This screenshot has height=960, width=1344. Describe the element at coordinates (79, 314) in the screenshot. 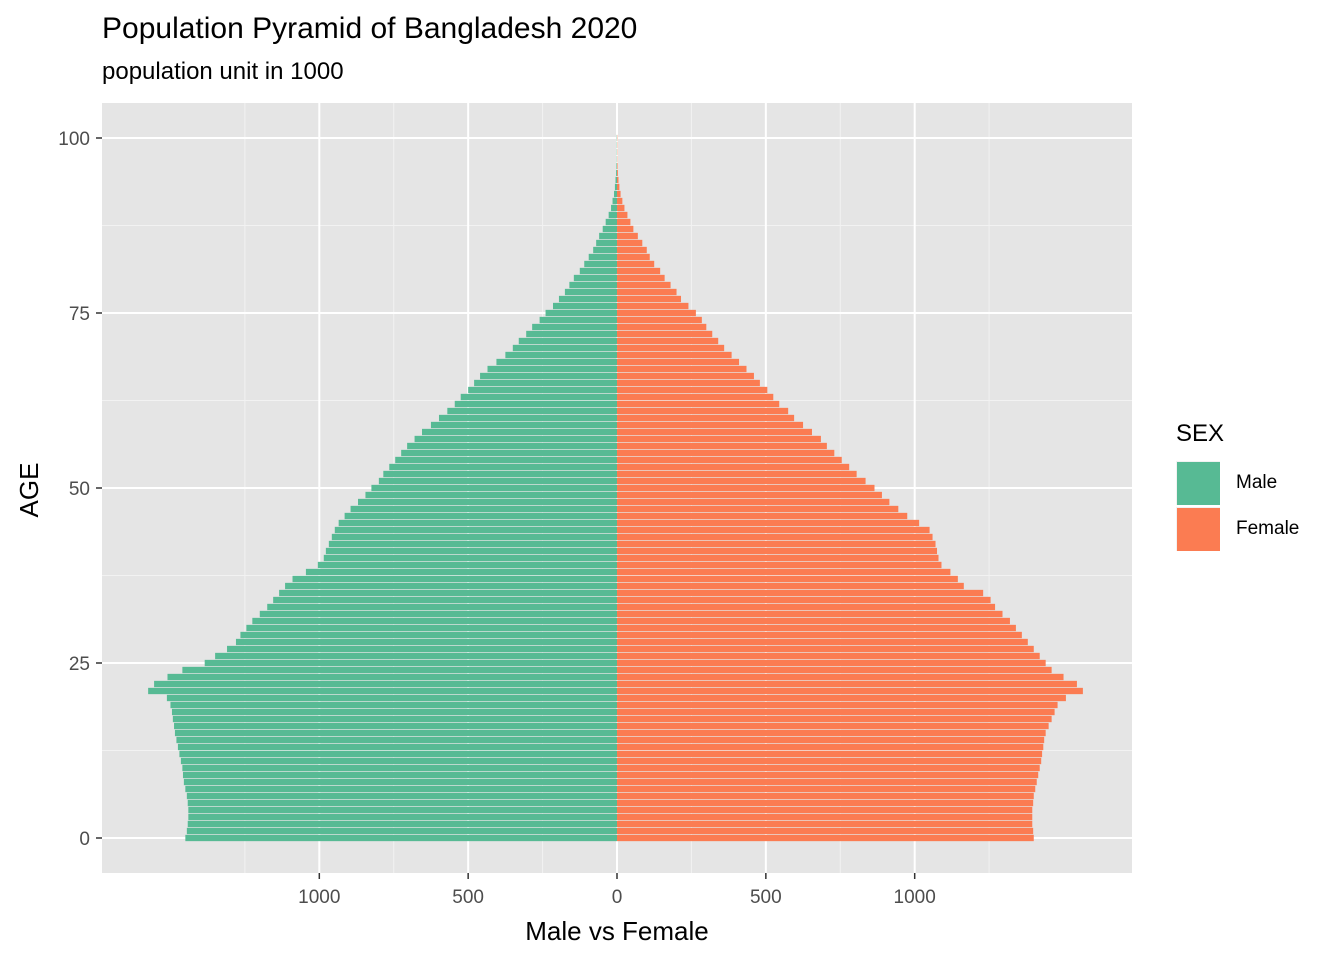

I see `y-tick-label: 75` at that location.